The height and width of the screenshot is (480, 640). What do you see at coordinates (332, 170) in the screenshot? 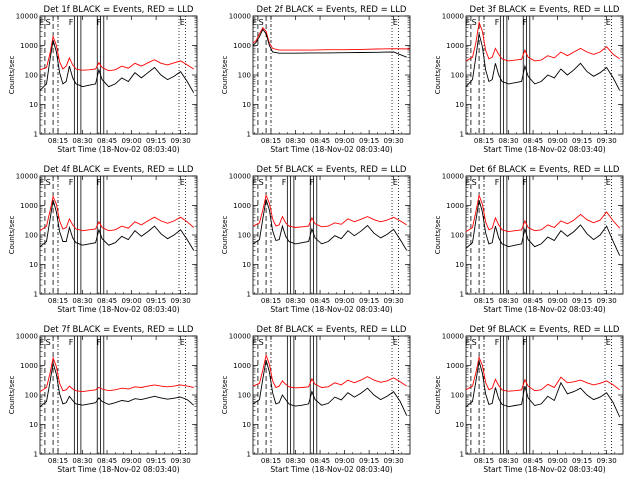
I see `panel-title: Det 5f BLACK = Events, RED = LLD` at bounding box center [332, 170].